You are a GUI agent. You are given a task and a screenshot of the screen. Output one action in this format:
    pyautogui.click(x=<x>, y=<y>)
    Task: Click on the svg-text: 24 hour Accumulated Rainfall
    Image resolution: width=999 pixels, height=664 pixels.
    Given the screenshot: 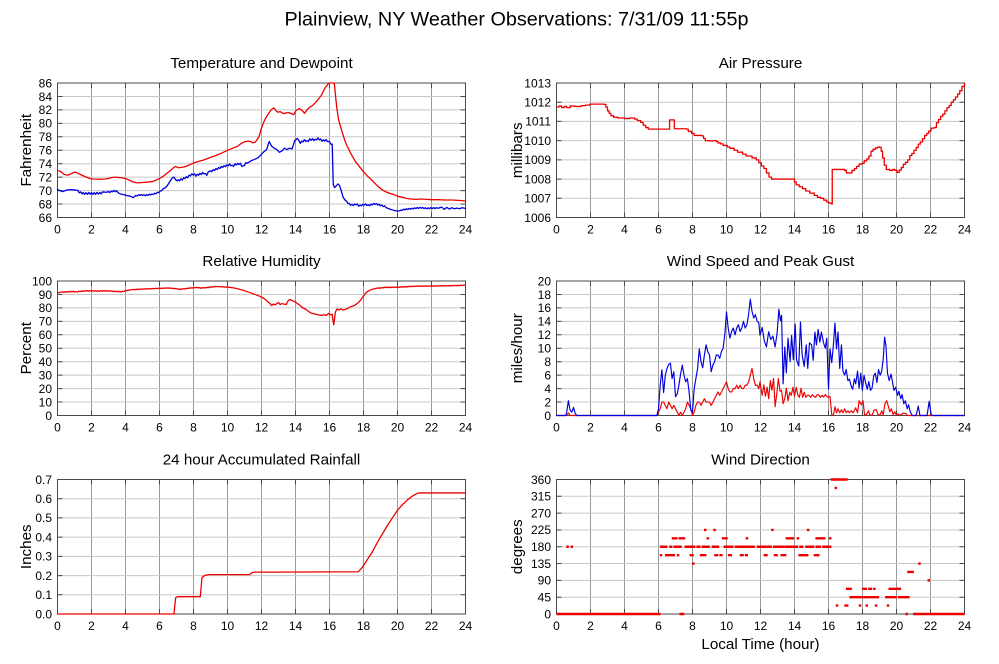 What is the action you would take?
    pyautogui.click(x=262, y=460)
    